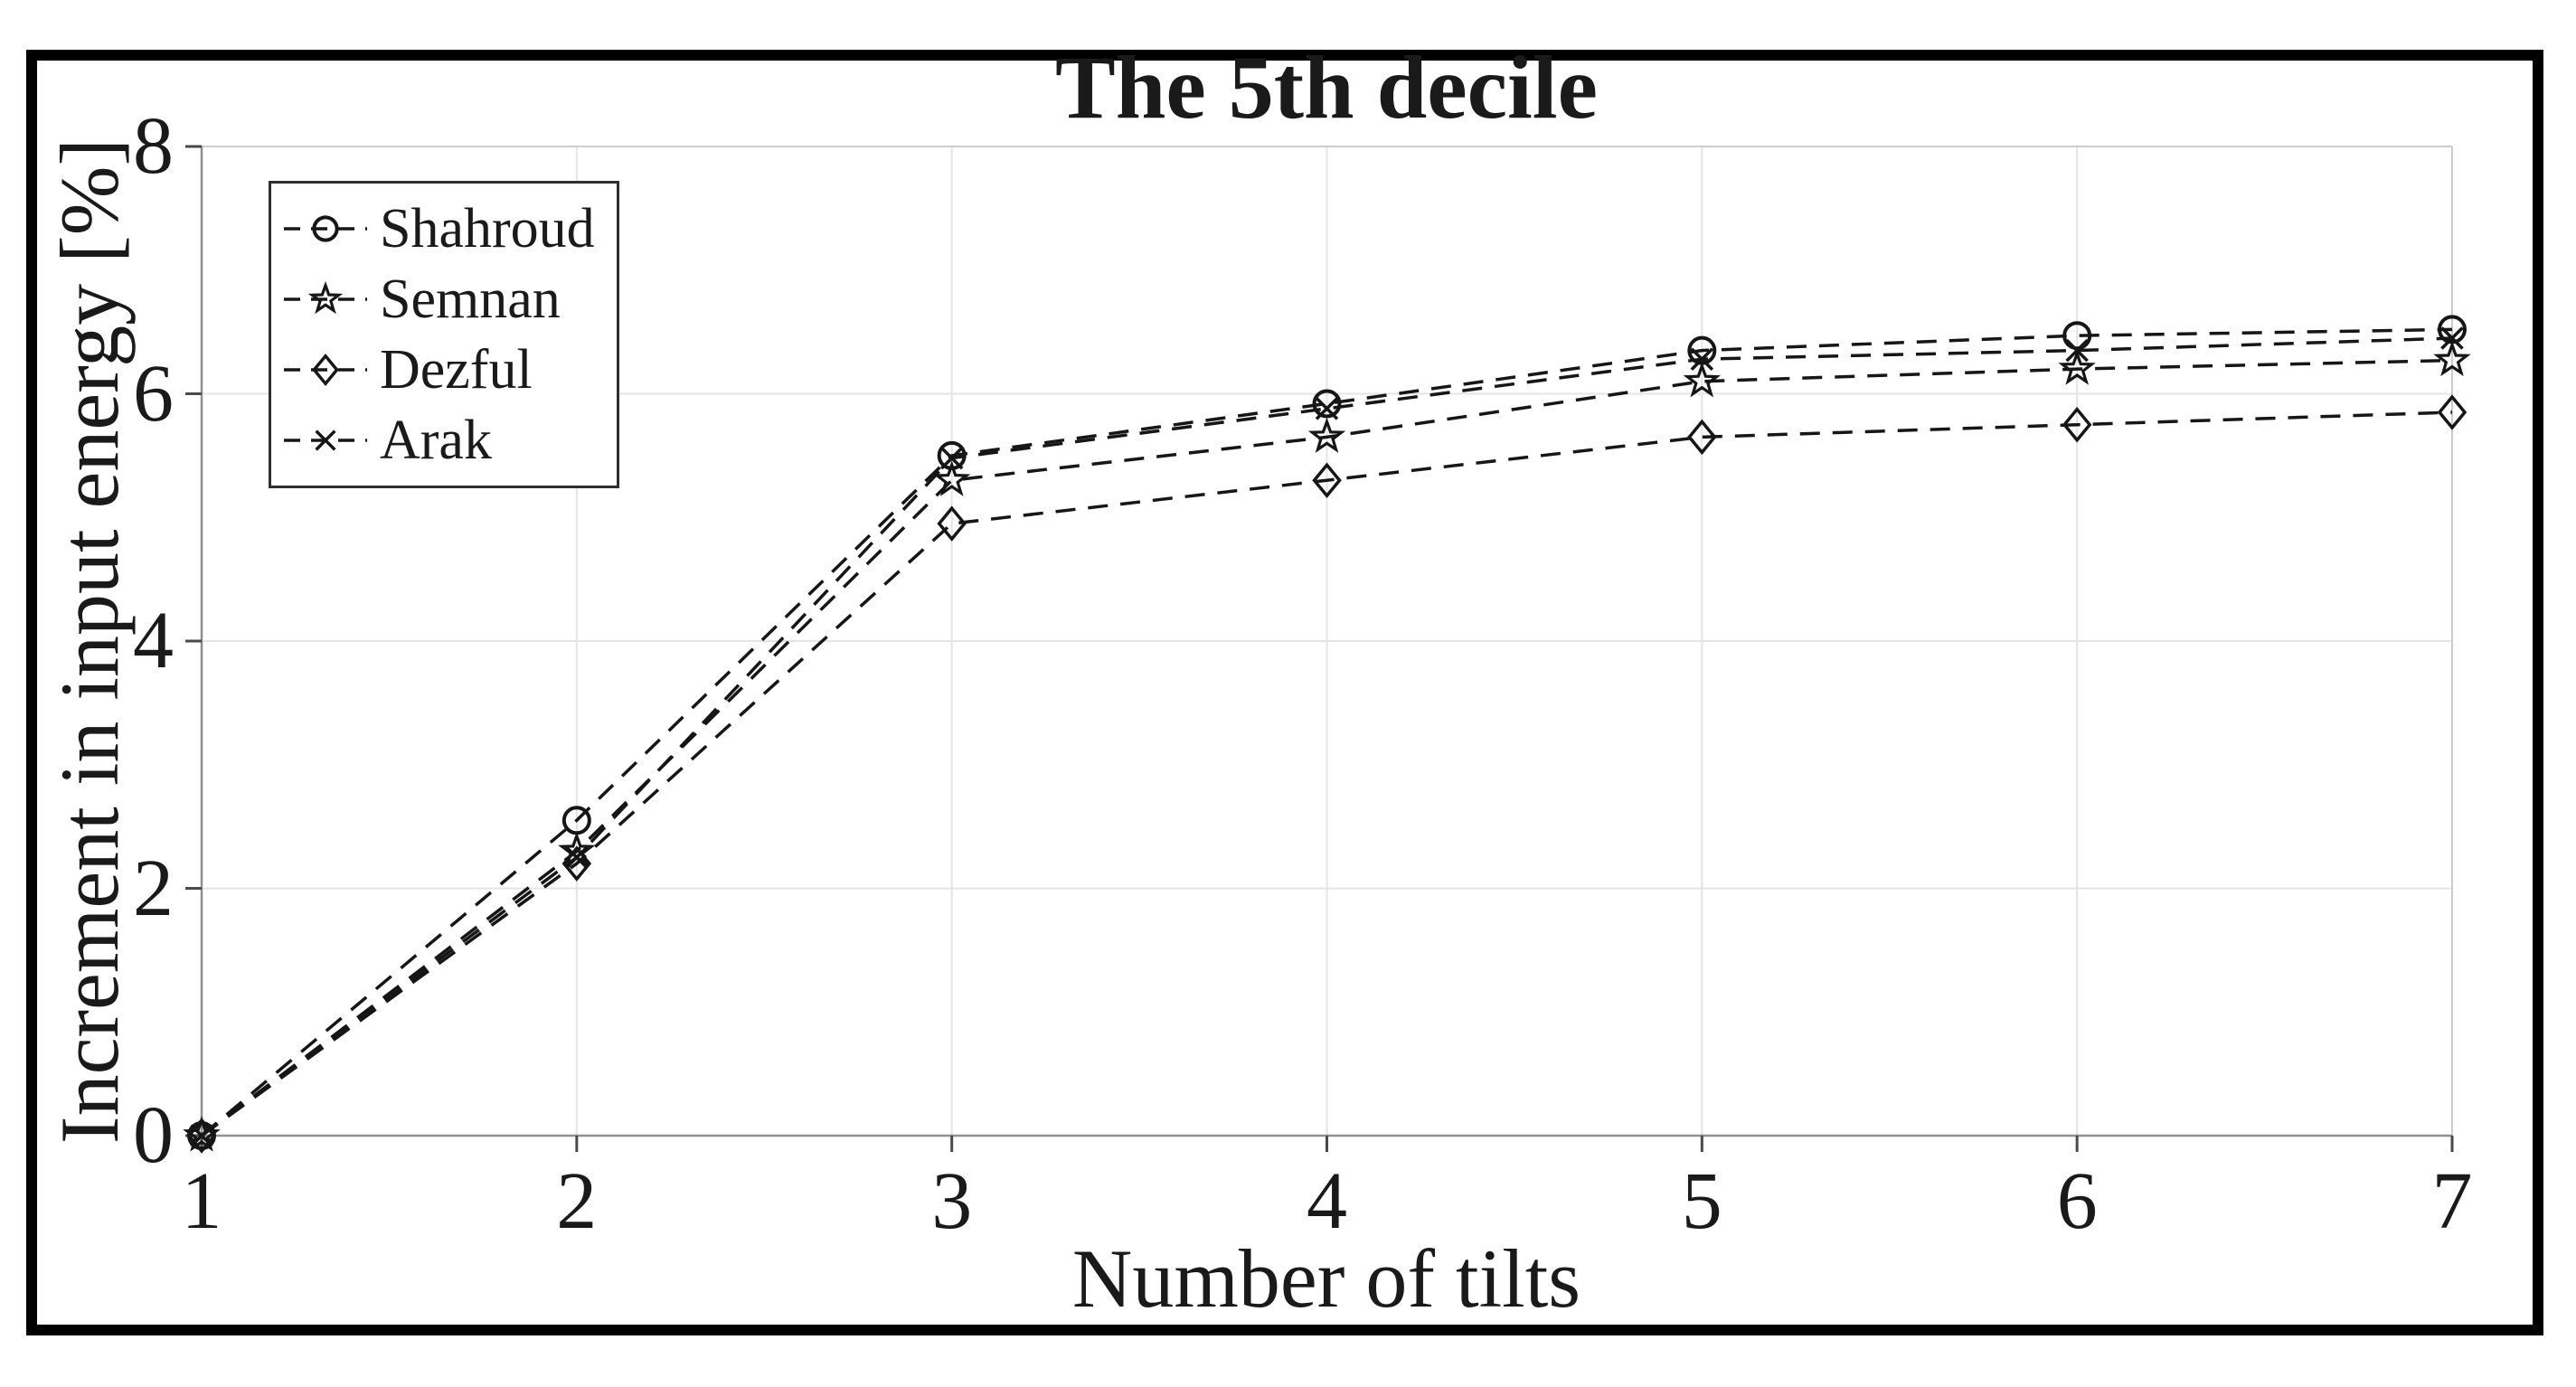 This screenshot has height=1387, width=2576. I want to click on x-tick-label: 2, so click(577, 1201).